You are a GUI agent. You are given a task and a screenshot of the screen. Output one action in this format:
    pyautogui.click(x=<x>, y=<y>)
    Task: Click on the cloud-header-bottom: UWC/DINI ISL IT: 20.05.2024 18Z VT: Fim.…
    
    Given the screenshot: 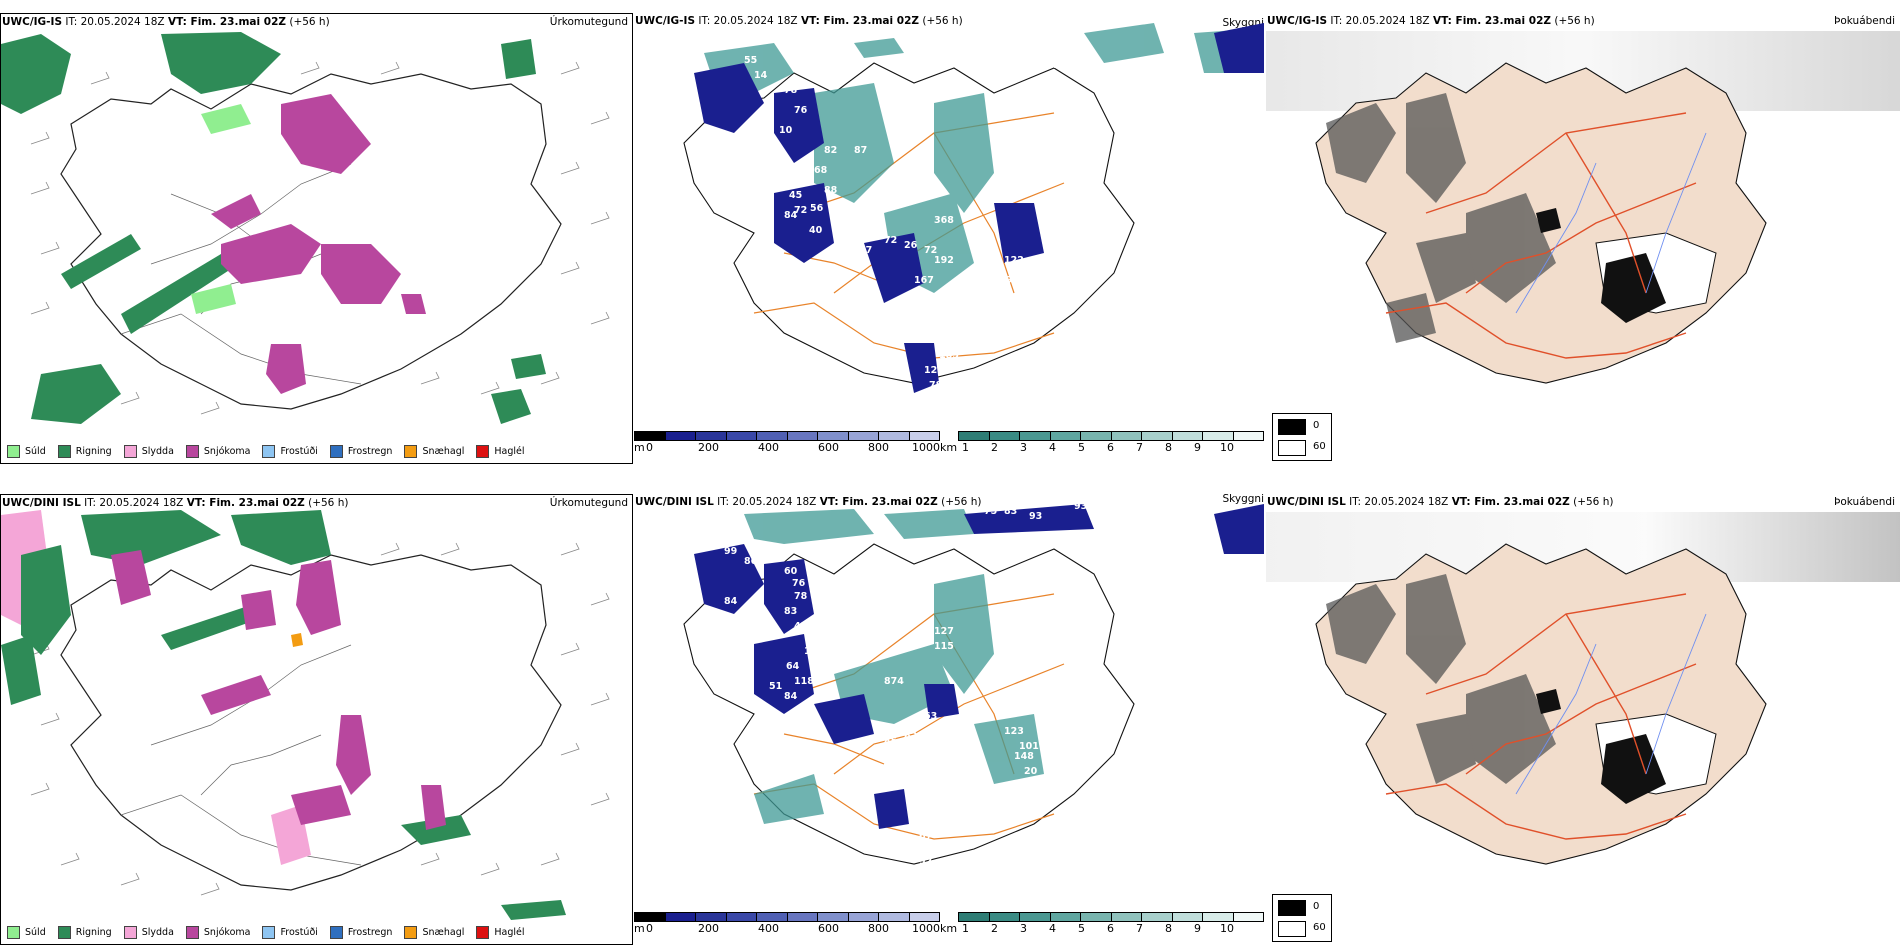 What is the action you would take?
    pyautogui.click(x=808, y=502)
    